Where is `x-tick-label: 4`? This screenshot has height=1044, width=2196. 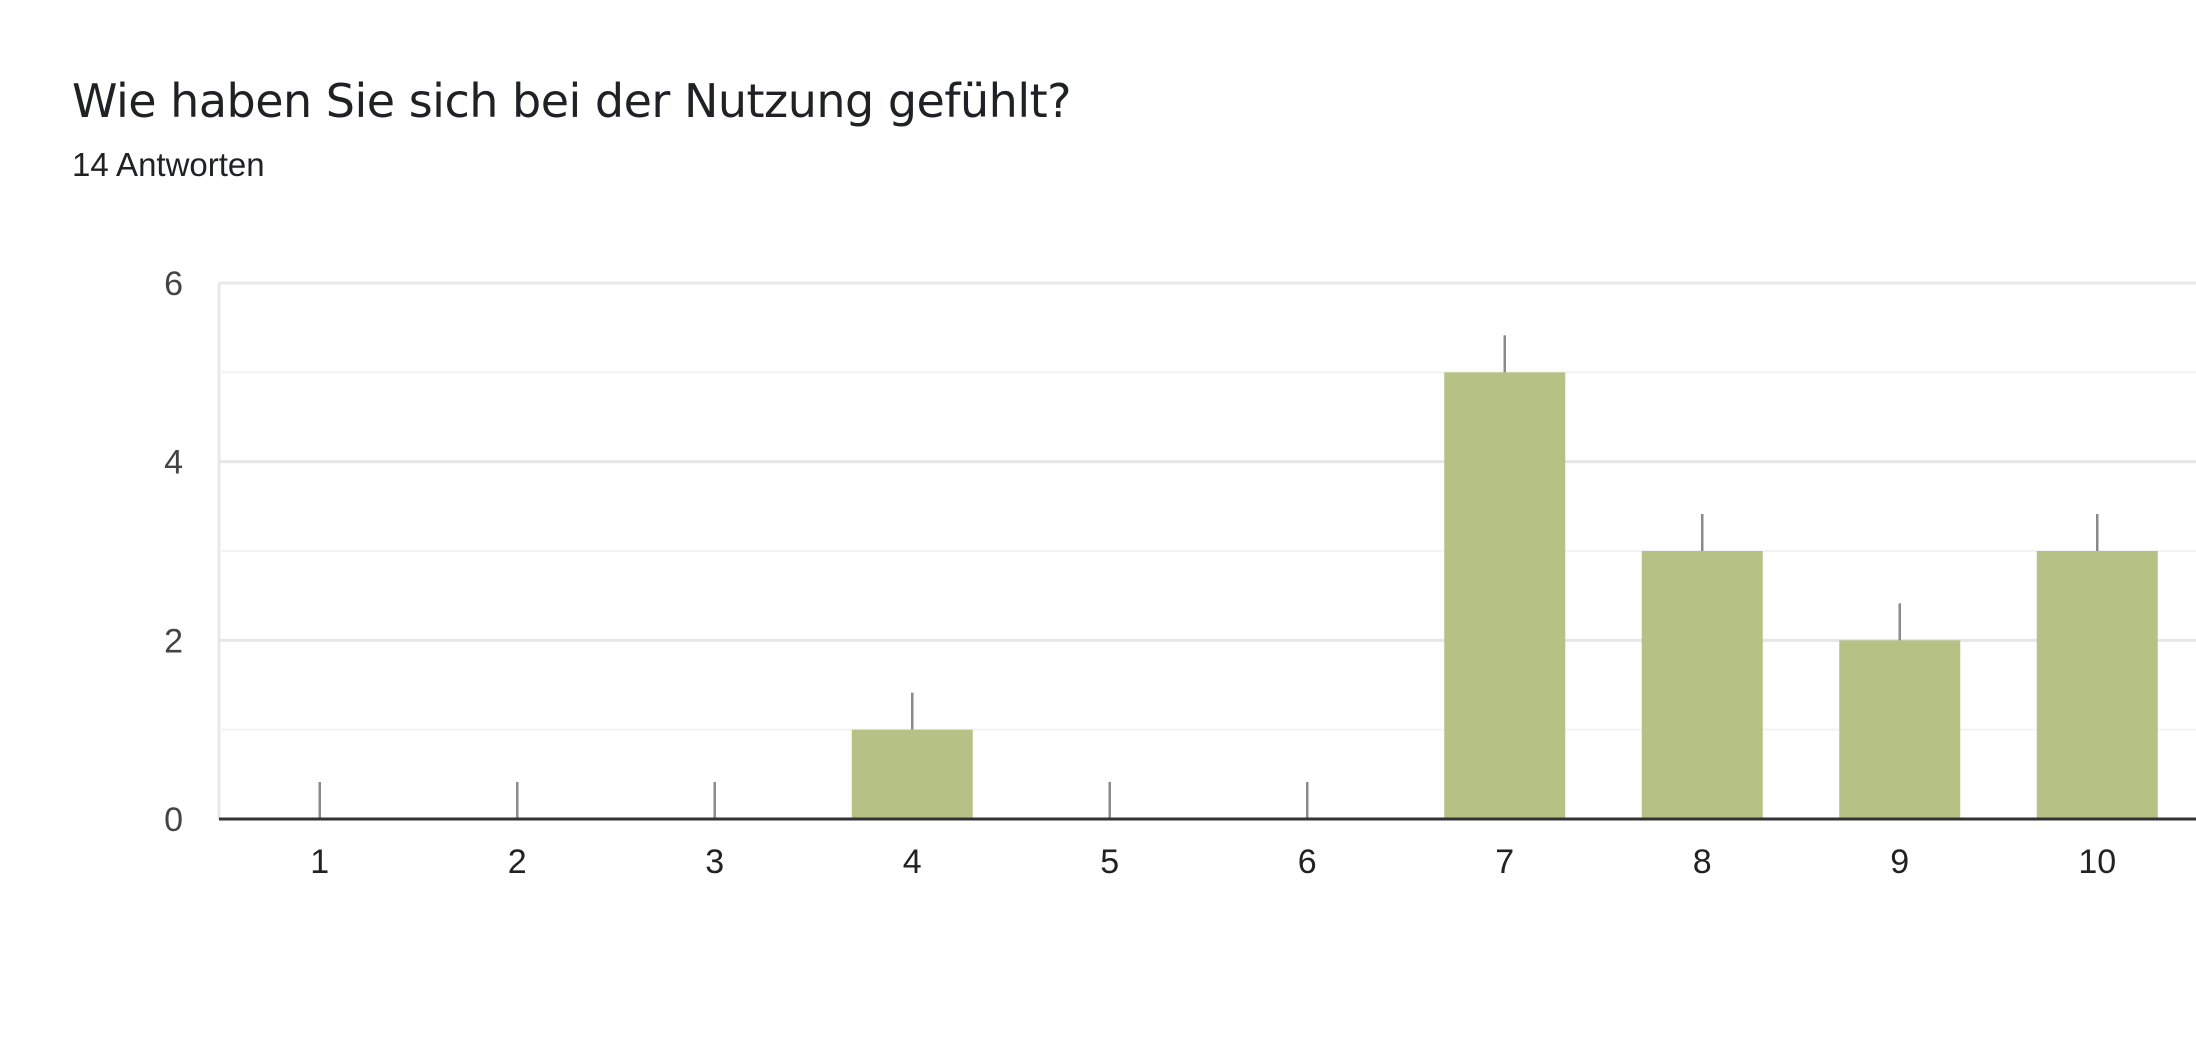
x-tick-label: 4 is located at coordinates (912, 862).